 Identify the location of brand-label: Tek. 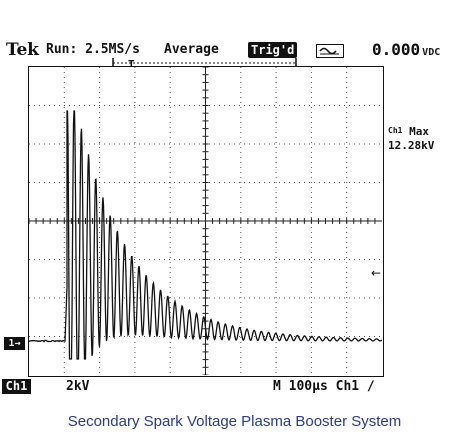
(22, 50).